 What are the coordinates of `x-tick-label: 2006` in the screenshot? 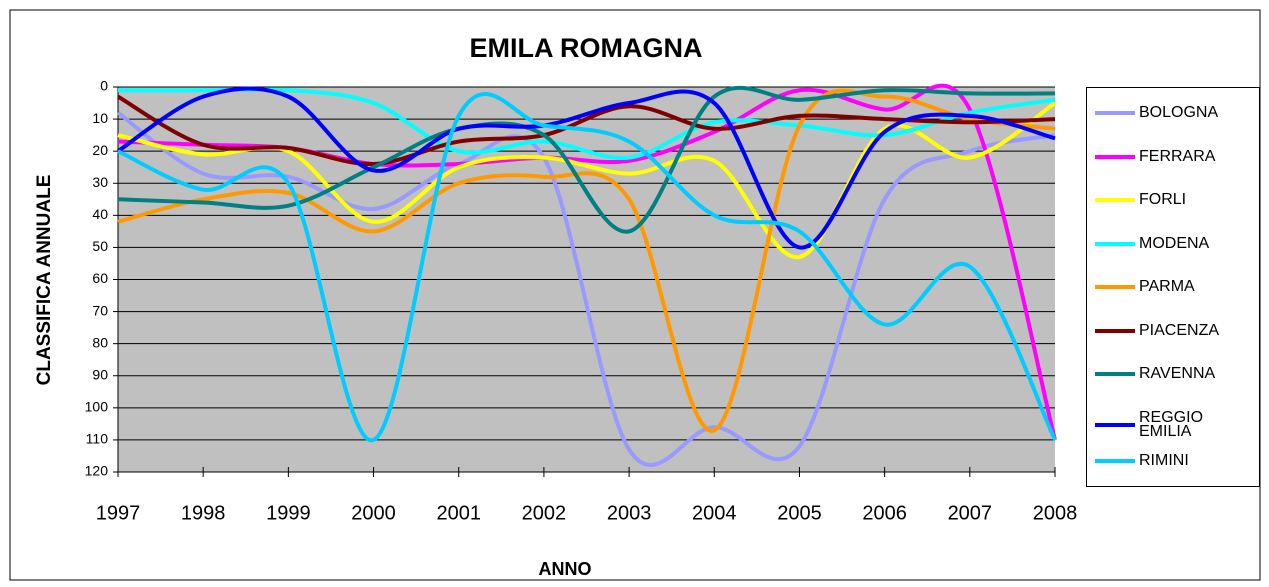 It's located at (884, 513).